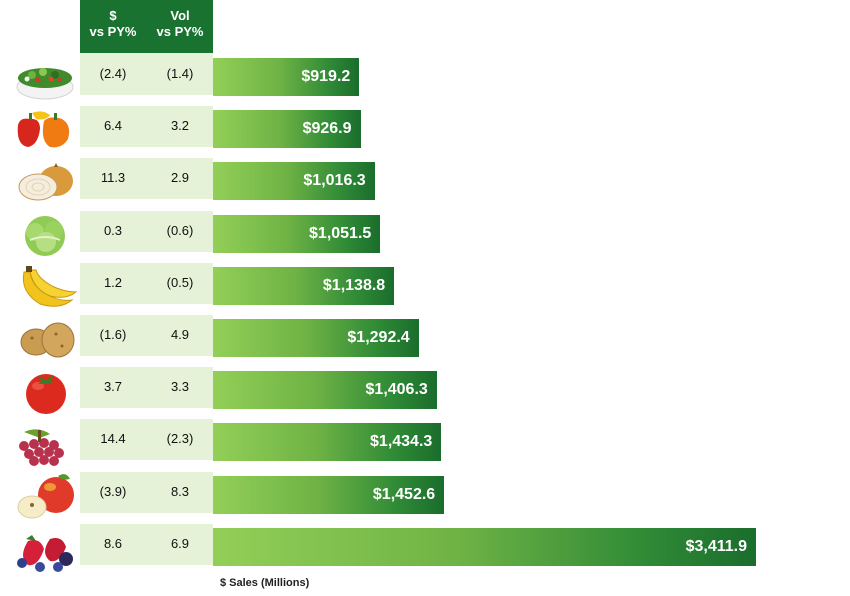  I want to click on dollar-vs-py-header: $ vs PY%, so click(113, 24).